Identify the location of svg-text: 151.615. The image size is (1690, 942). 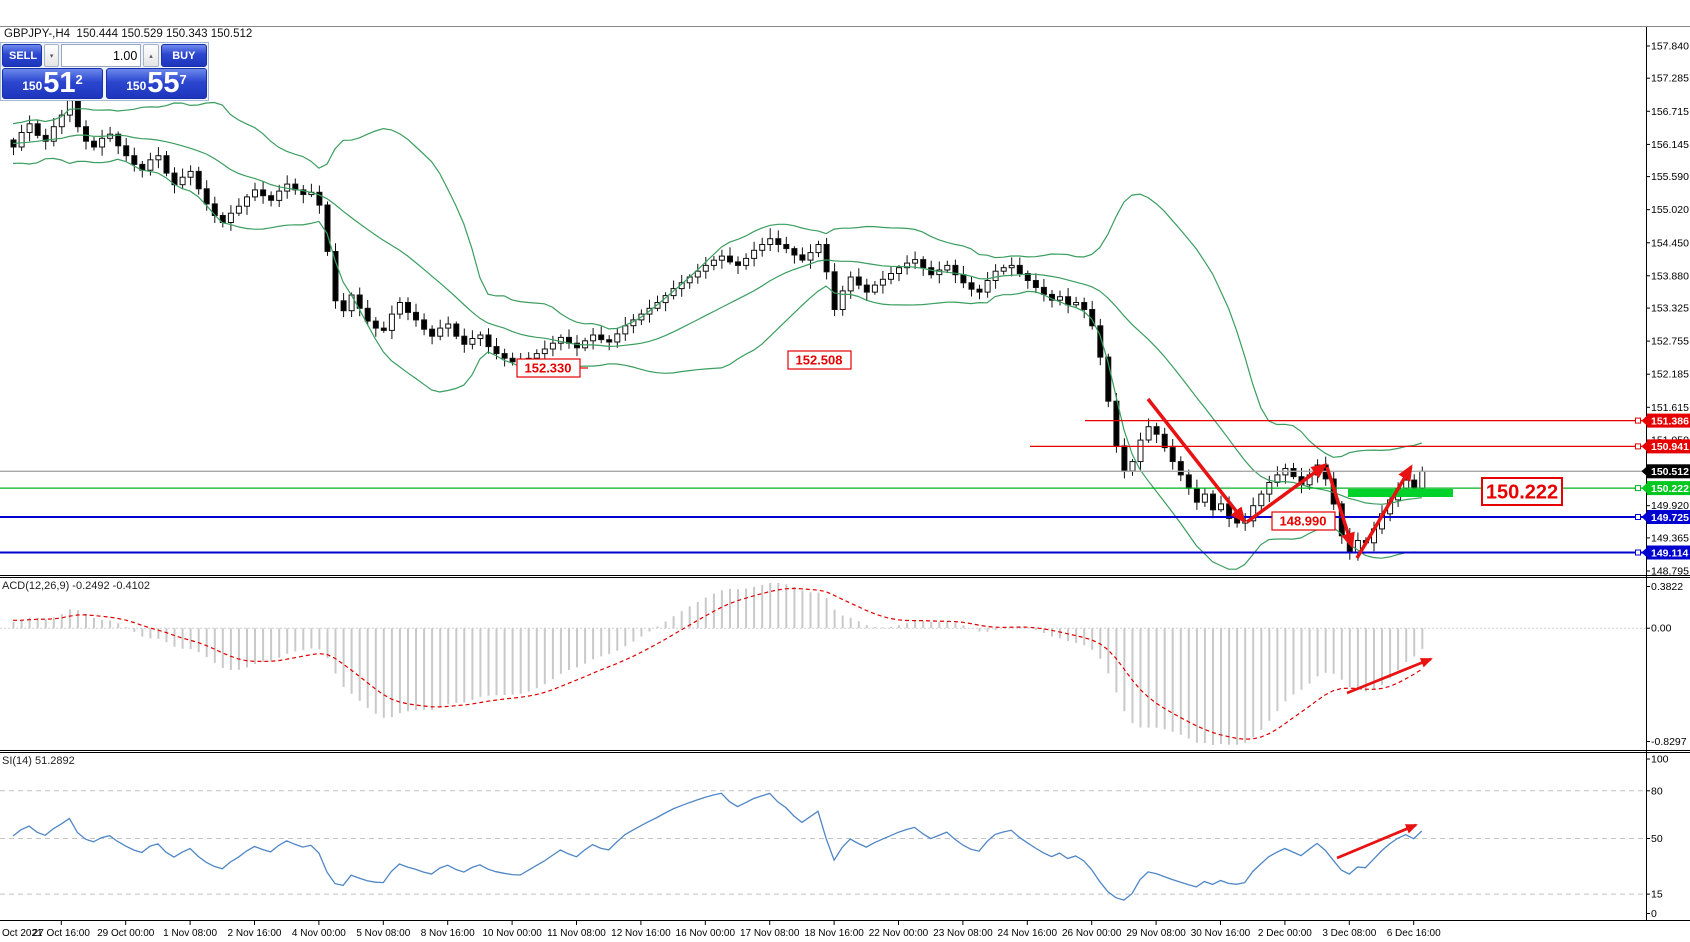
(1670, 408).